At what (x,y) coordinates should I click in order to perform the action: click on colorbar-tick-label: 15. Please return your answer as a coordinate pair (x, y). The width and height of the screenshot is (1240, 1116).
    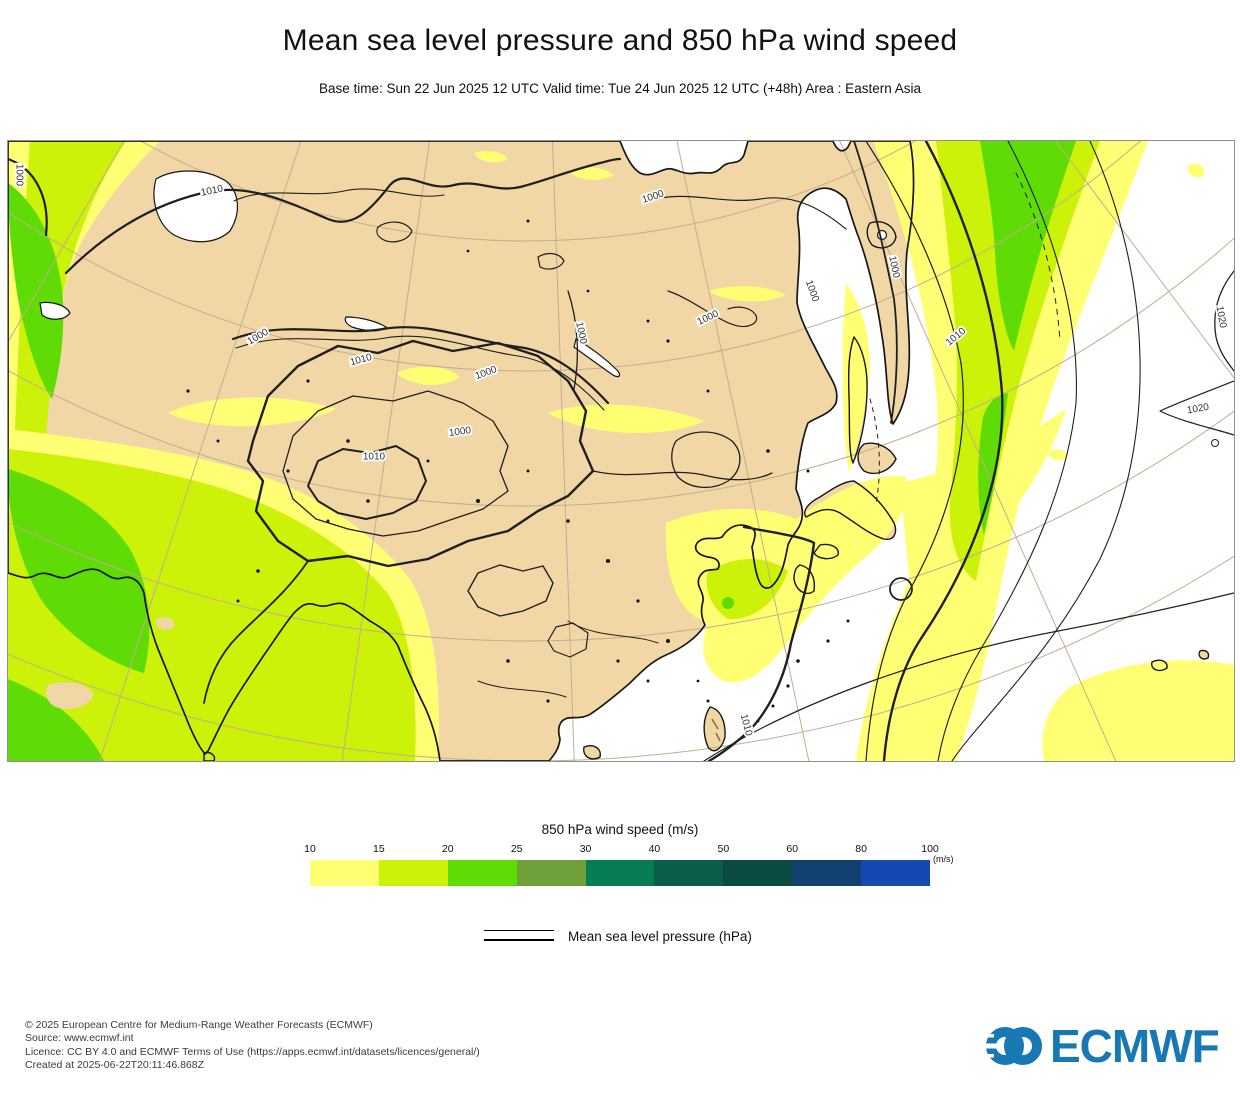
    Looking at the image, I should click on (379, 849).